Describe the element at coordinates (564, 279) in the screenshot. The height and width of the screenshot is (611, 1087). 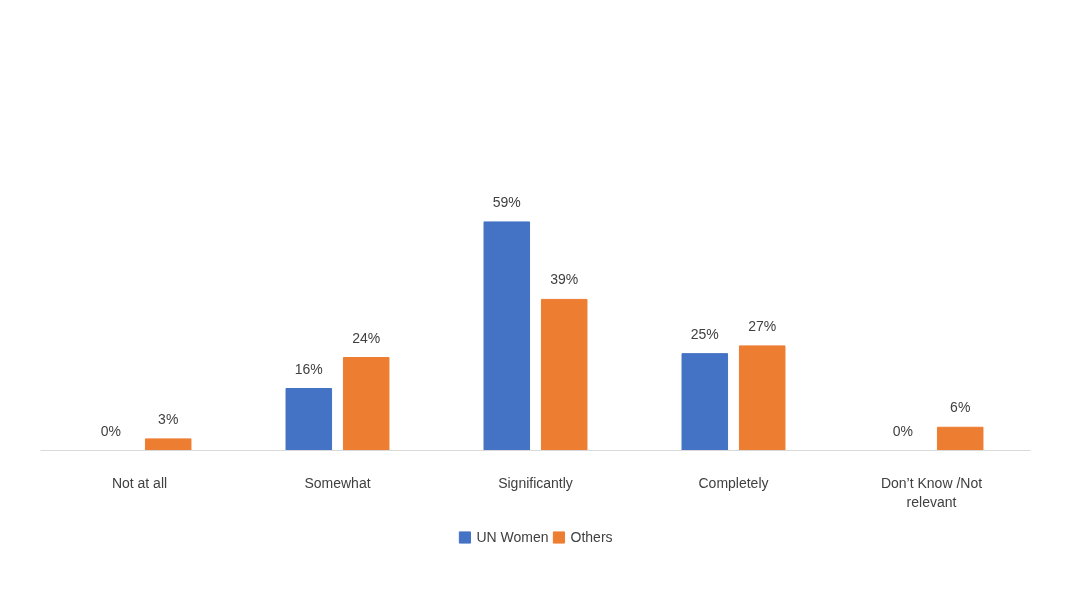
I see `data-label: 39%` at that location.